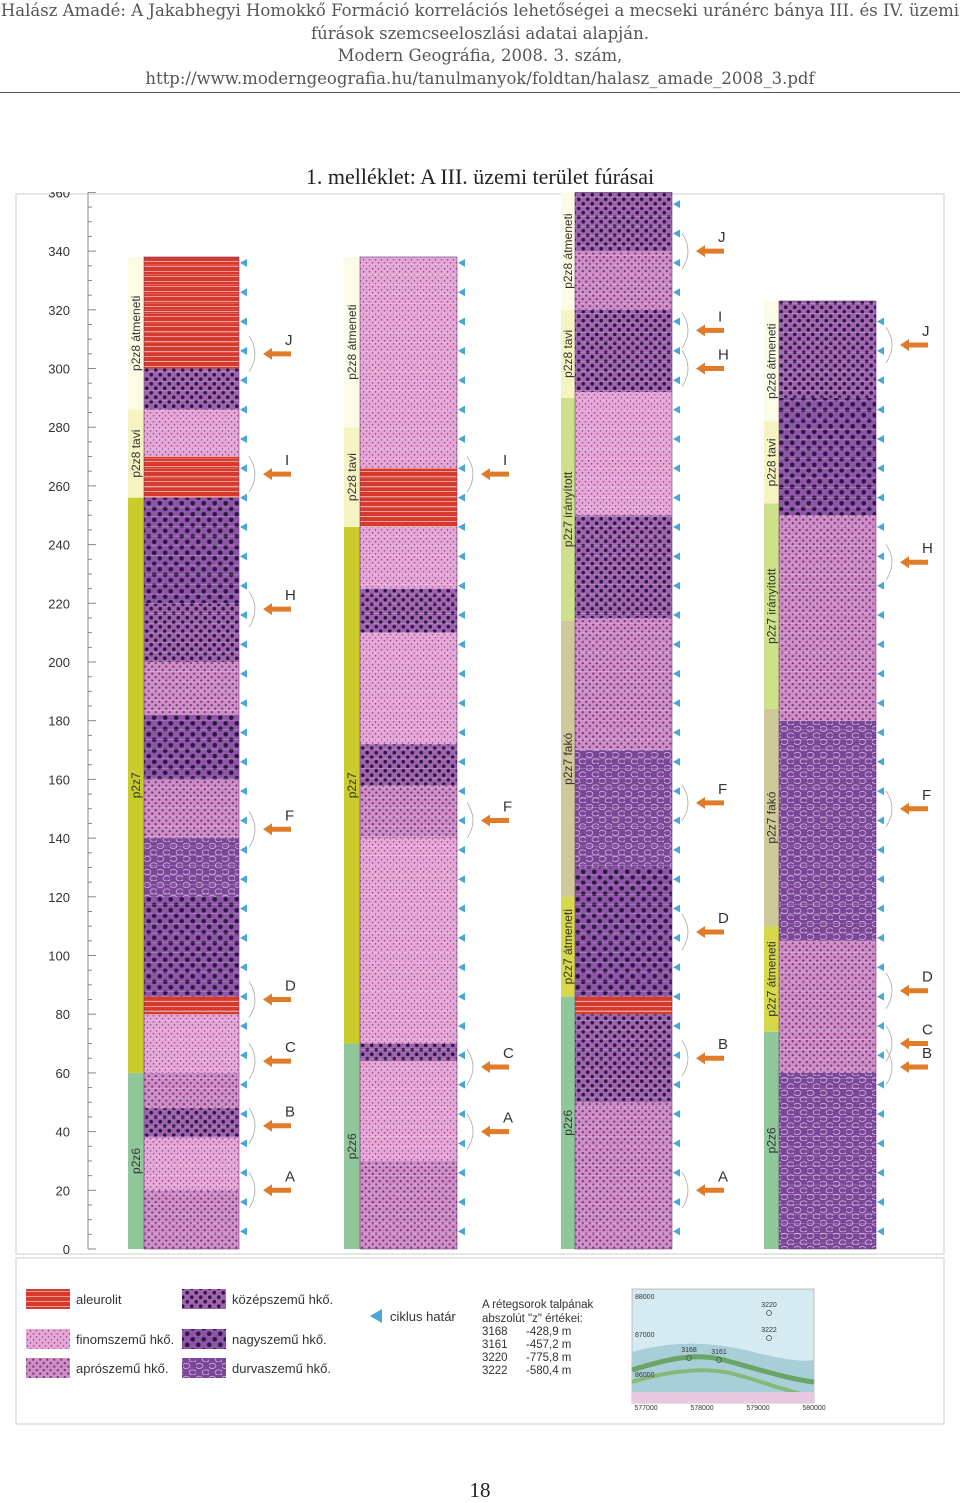 The height and width of the screenshot is (1503, 960). I want to click on header-rule, so click(480, 92).